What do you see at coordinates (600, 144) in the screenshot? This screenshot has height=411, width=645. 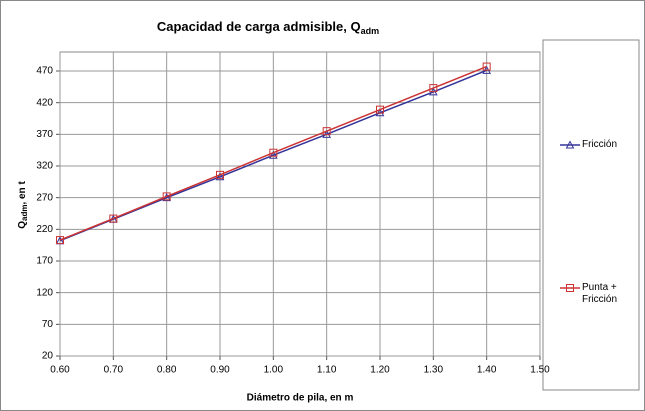 I see `legend-label: Fricción` at bounding box center [600, 144].